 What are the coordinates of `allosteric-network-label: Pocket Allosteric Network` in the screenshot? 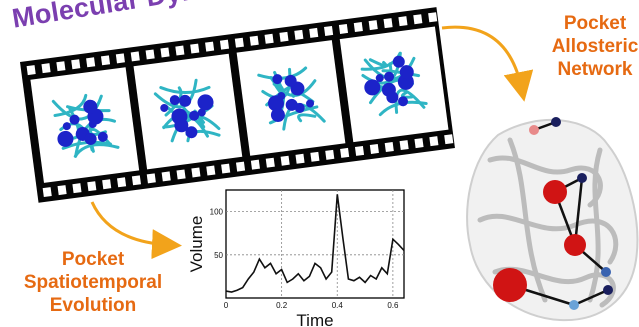 It's located at (589, 47).